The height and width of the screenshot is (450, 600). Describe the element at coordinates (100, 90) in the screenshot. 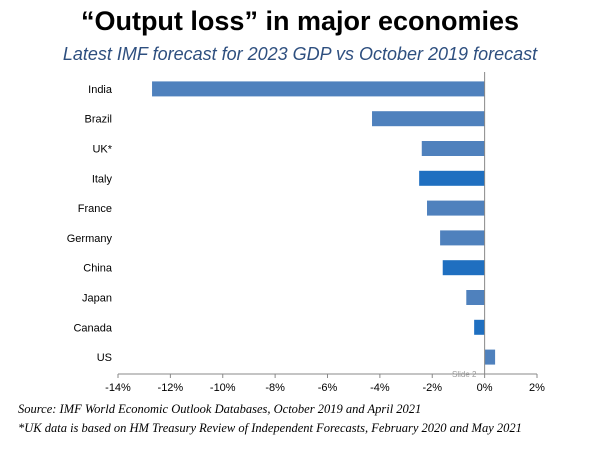

I see `category-label: India` at that location.